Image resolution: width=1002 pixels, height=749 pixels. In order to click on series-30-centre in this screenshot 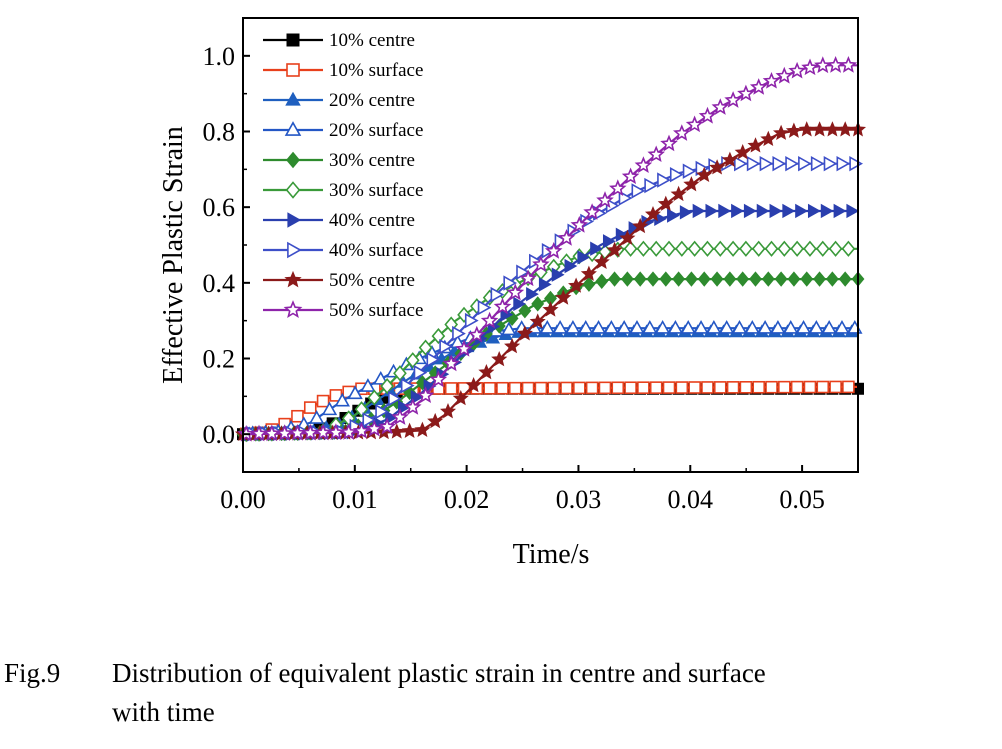, I will do `click(550, 356)`.